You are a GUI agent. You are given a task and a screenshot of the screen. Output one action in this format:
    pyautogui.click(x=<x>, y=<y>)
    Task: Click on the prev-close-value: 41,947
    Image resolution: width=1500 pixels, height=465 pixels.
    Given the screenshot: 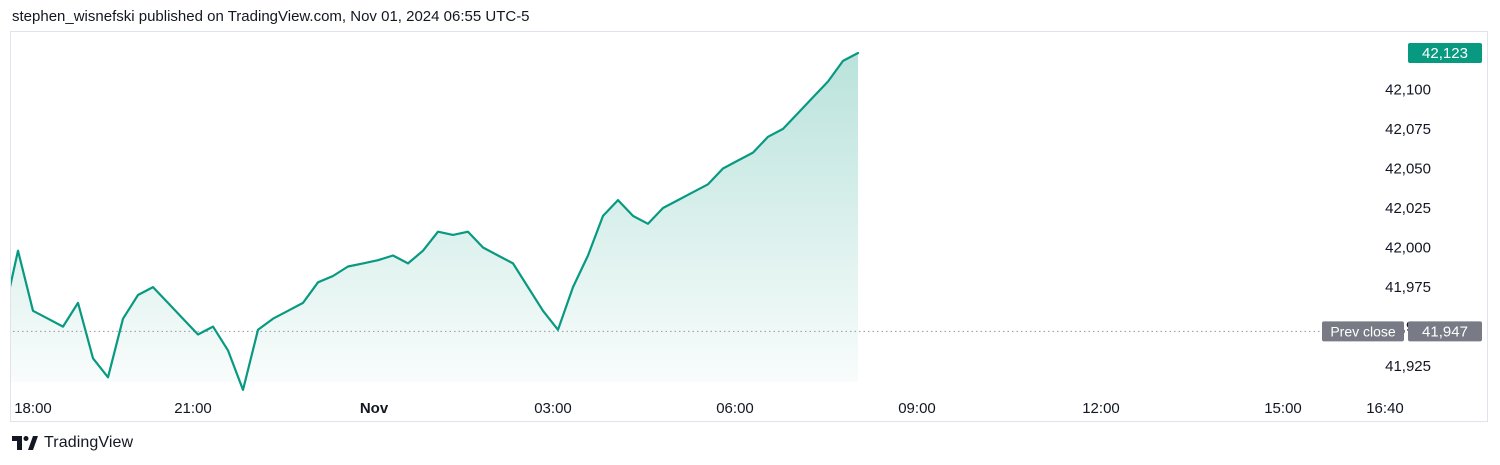 What is the action you would take?
    pyautogui.click(x=1445, y=331)
    